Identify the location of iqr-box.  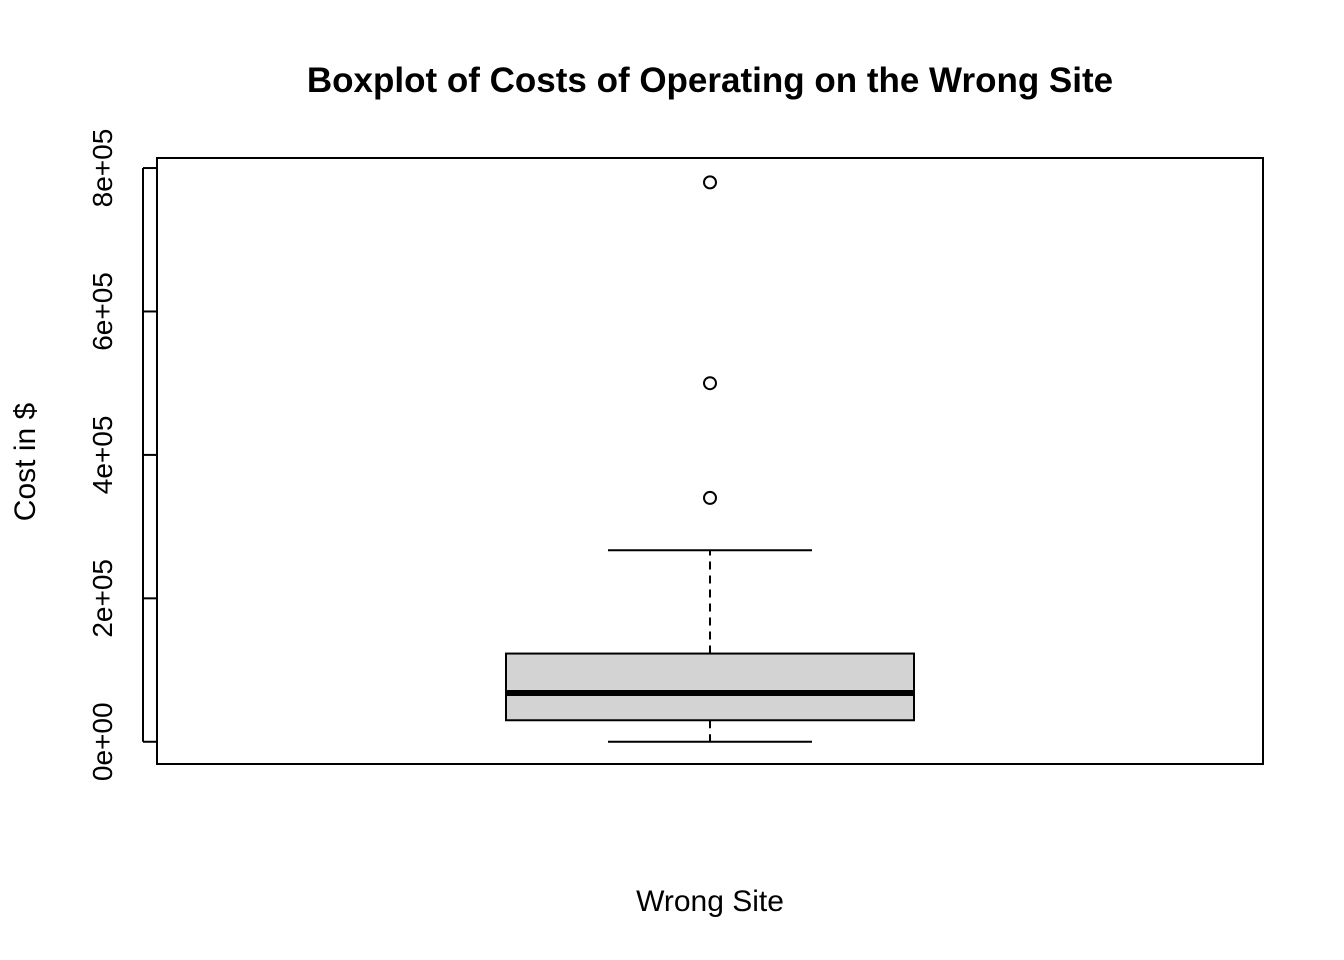
(710, 687).